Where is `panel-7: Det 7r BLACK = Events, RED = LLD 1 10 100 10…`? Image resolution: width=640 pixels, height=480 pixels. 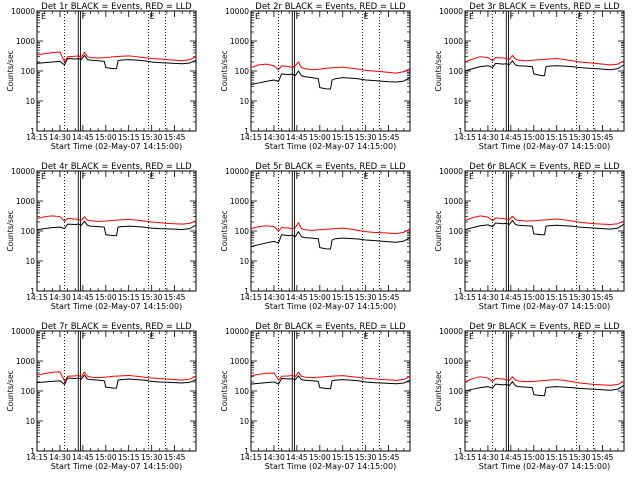 panel-7: Det 7r BLACK = Events, RED = LLD 1 10 100 10… is located at coordinates (101, 396).